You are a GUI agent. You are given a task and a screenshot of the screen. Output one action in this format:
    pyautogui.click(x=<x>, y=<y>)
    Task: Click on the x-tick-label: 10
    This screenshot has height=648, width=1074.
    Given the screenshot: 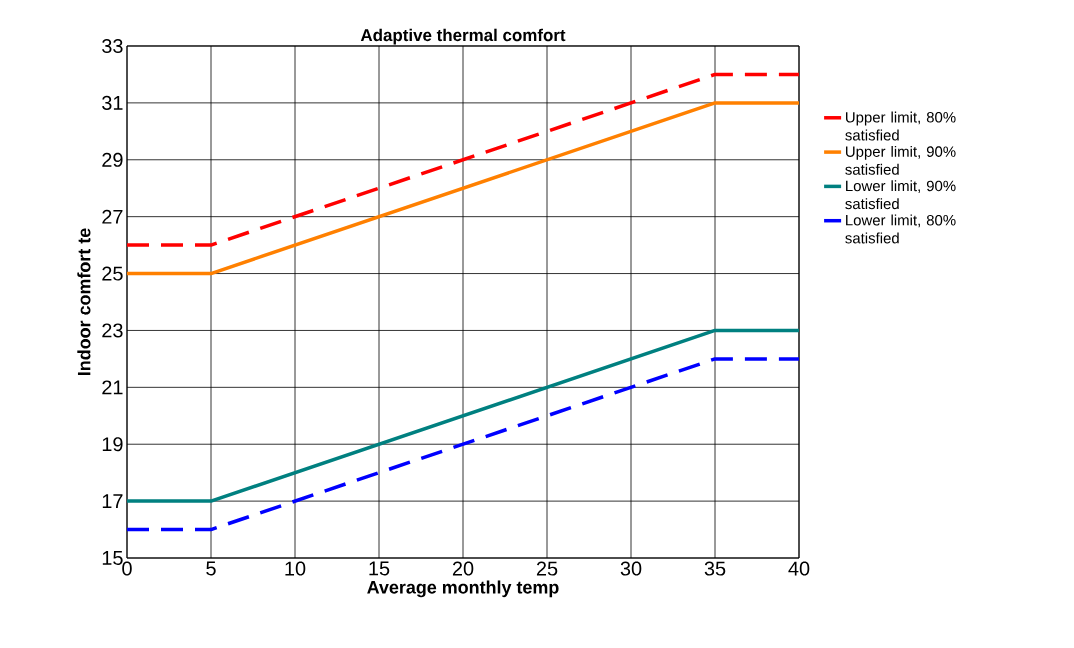 What is the action you would take?
    pyautogui.click(x=295, y=568)
    